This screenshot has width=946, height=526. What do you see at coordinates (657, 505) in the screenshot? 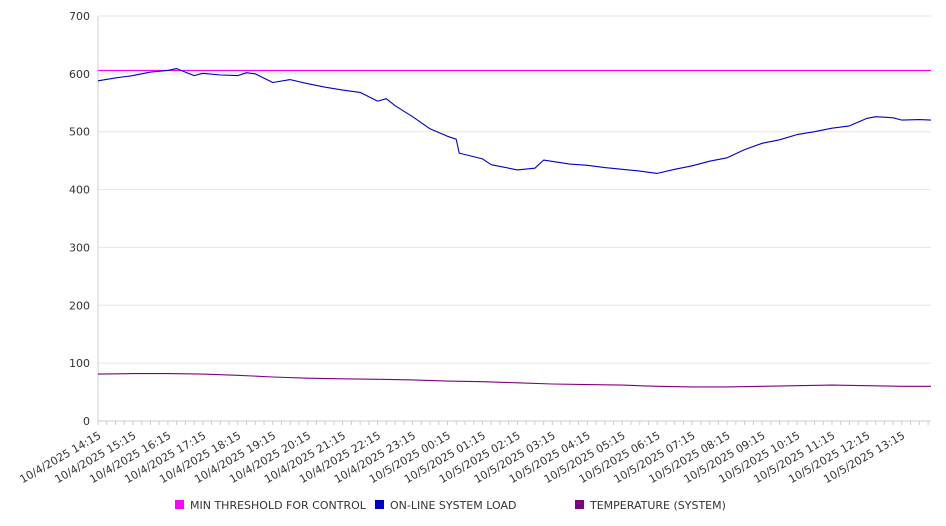
I see `legend-label: TEMPERATURE (SYSTEM)` at bounding box center [657, 505].